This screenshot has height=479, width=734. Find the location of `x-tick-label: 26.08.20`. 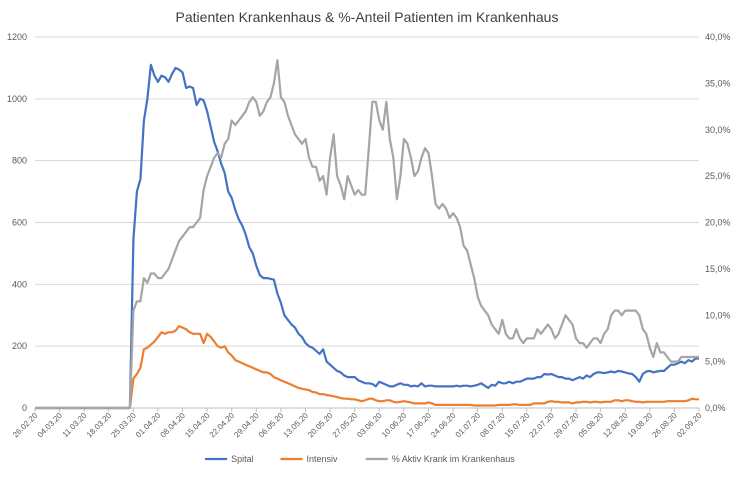

x-tick-label: 26.08.20 is located at coordinates (664, 425).